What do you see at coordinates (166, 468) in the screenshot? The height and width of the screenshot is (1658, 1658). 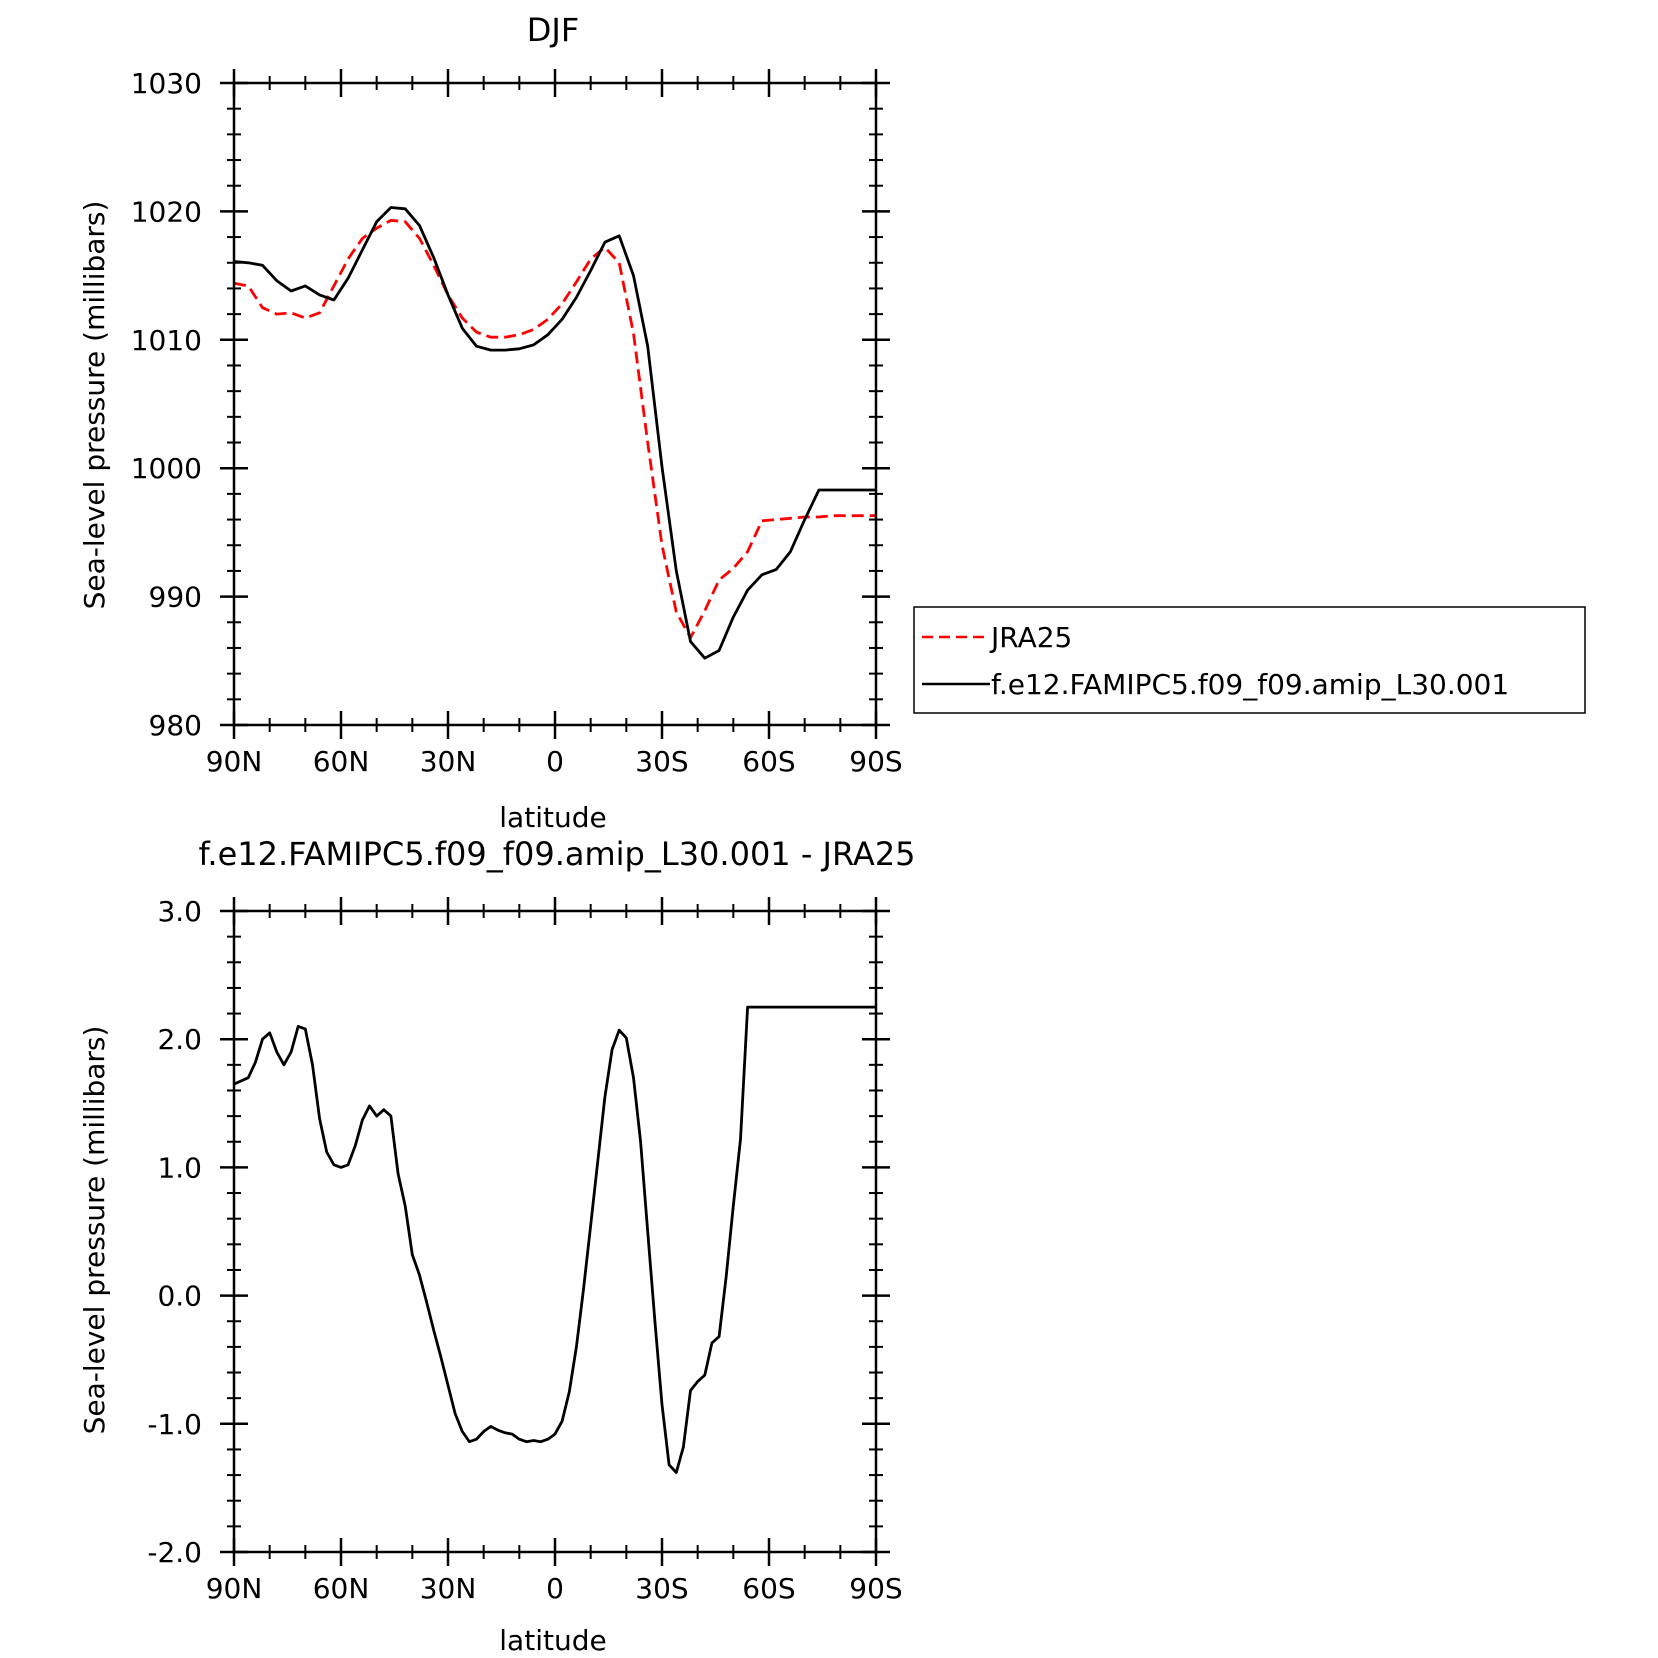 I see `top-y-tick-label: 1000` at bounding box center [166, 468].